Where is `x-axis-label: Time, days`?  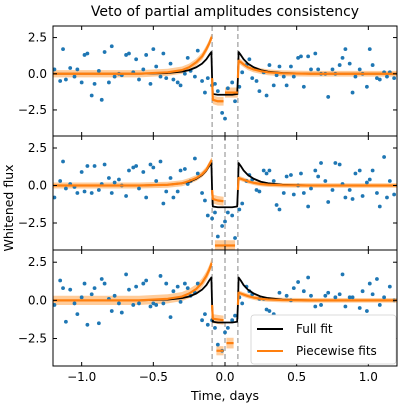
x-axis-label: Time, days is located at coordinates (224, 395).